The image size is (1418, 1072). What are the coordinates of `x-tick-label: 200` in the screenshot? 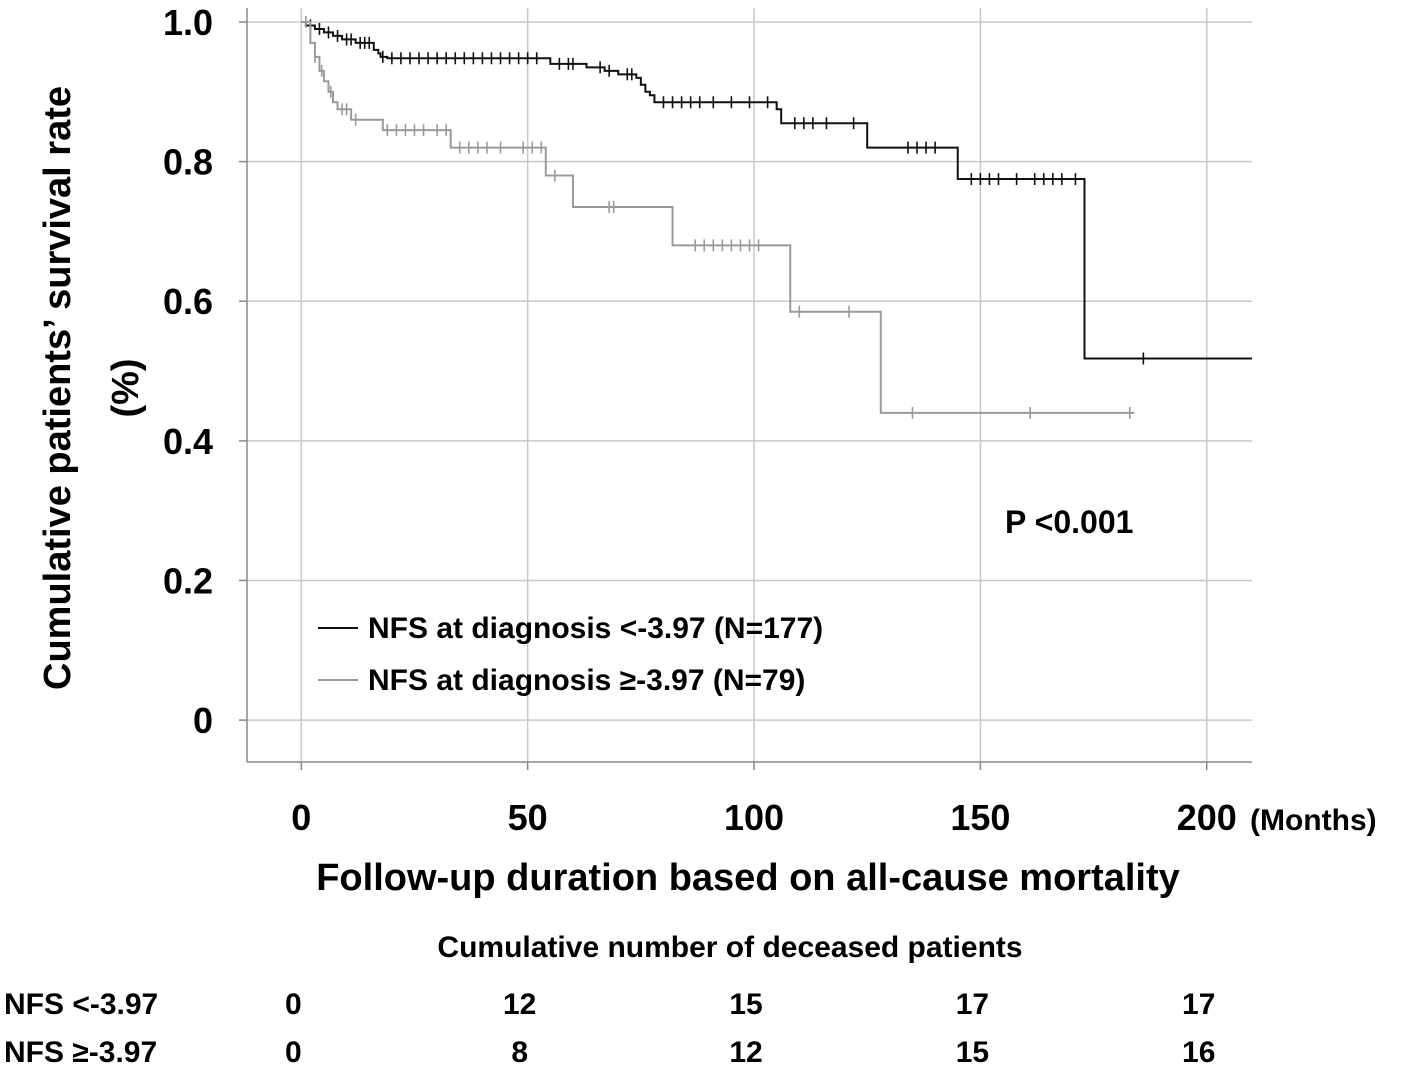 It's located at (1207, 817).